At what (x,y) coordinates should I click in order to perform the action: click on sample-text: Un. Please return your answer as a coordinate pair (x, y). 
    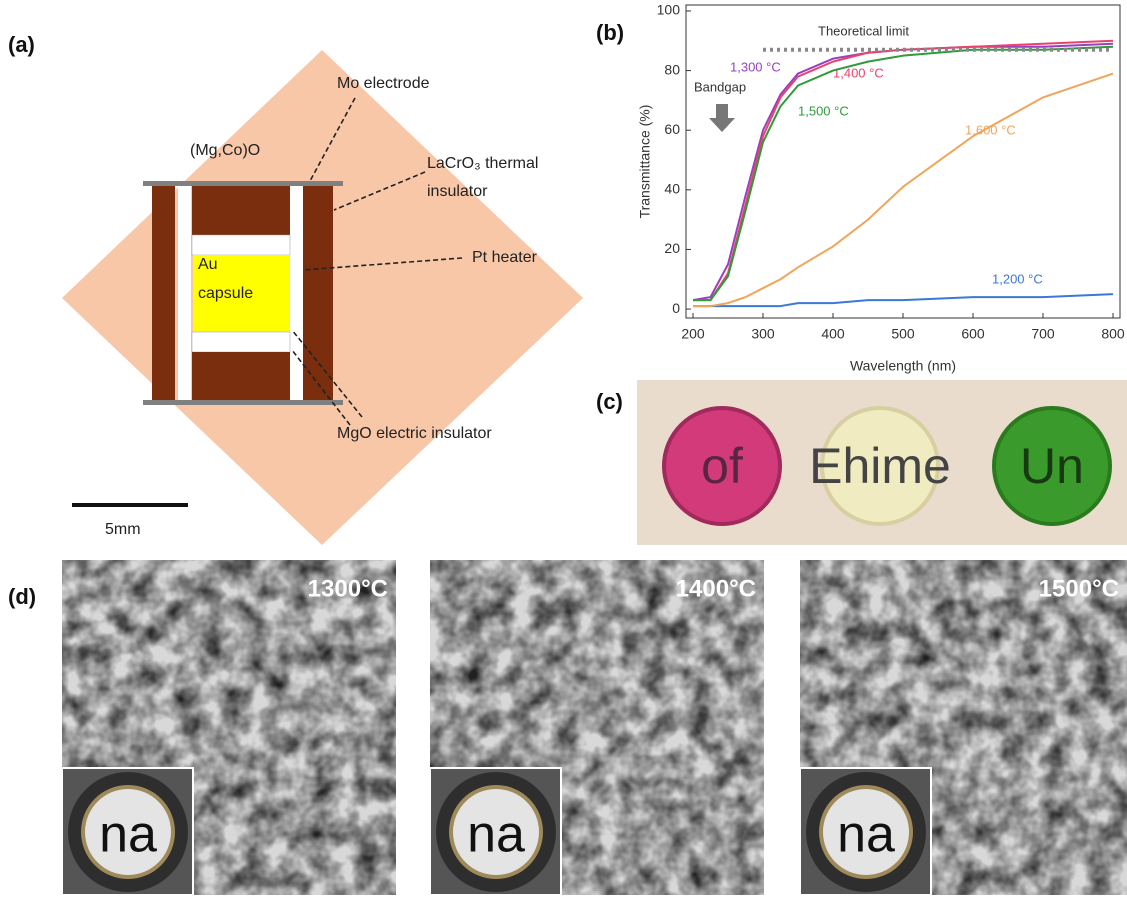
    Looking at the image, I should click on (1052, 466).